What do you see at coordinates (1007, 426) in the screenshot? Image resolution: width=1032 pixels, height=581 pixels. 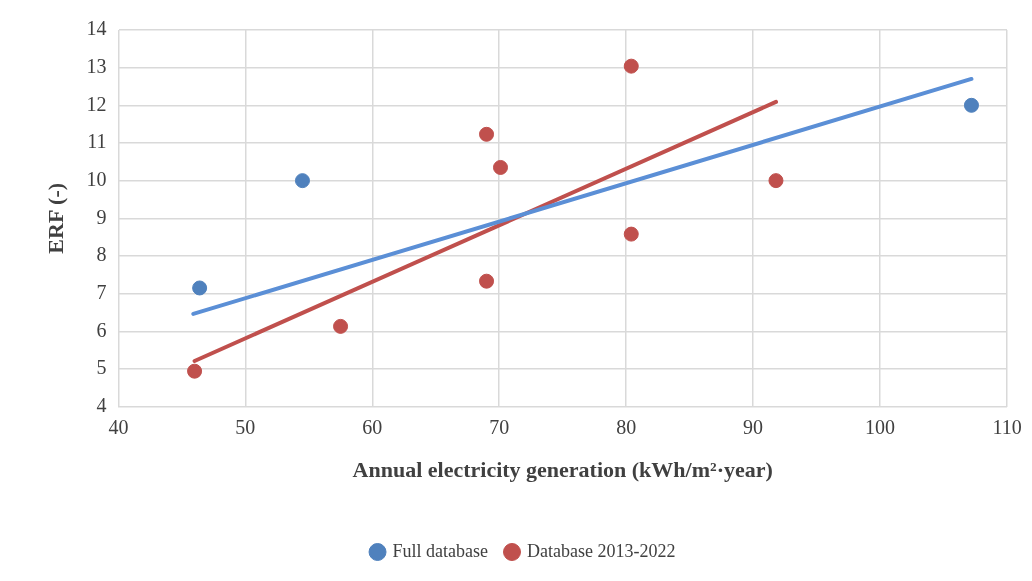 I see `x-tick-label: 110` at bounding box center [1007, 426].